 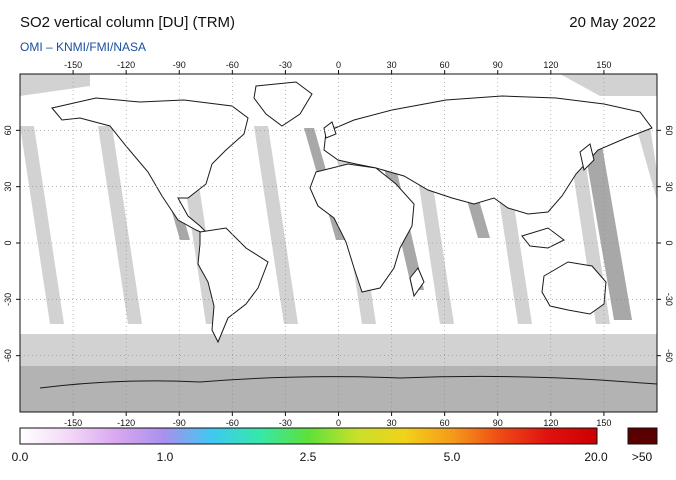 What do you see at coordinates (83, 47) in the screenshot?
I see `data-credit: OMI – KNMI/FMI/NASA` at bounding box center [83, 47].